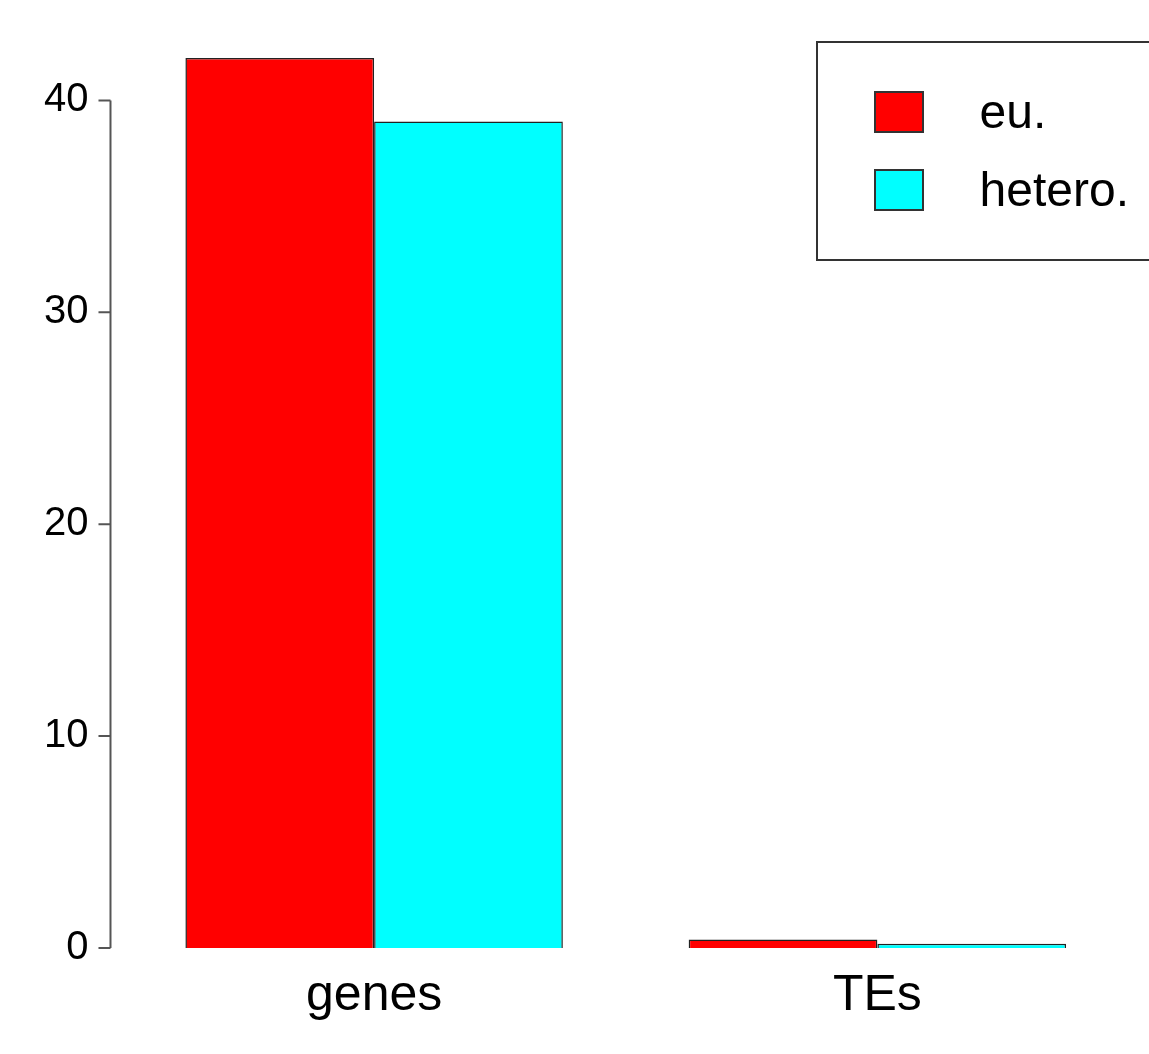  I want to click on x-tick-label: genes, so click(374, 992).